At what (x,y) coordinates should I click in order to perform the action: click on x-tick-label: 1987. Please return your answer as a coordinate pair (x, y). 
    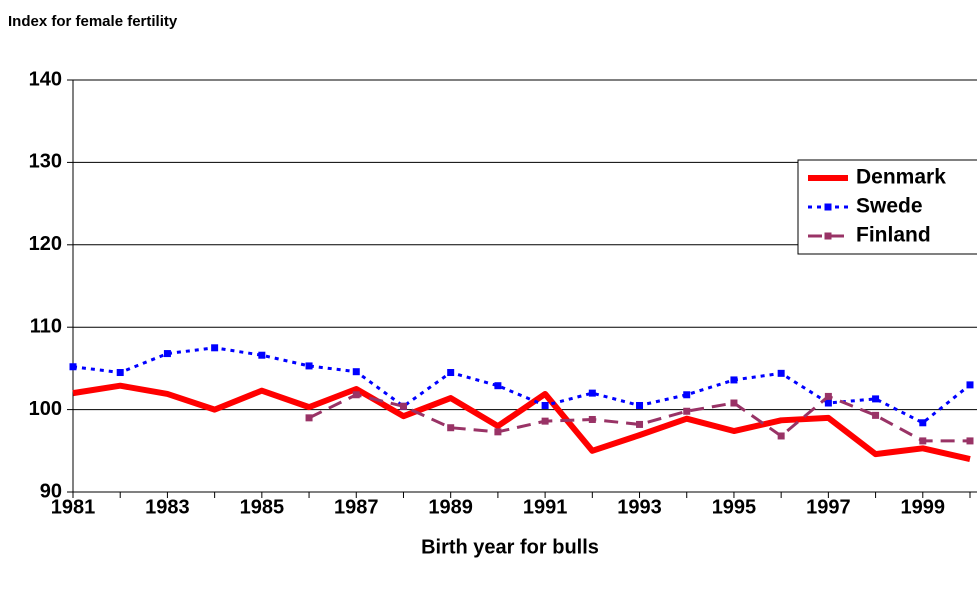
    Looking at the image, I should click on (356, 507).